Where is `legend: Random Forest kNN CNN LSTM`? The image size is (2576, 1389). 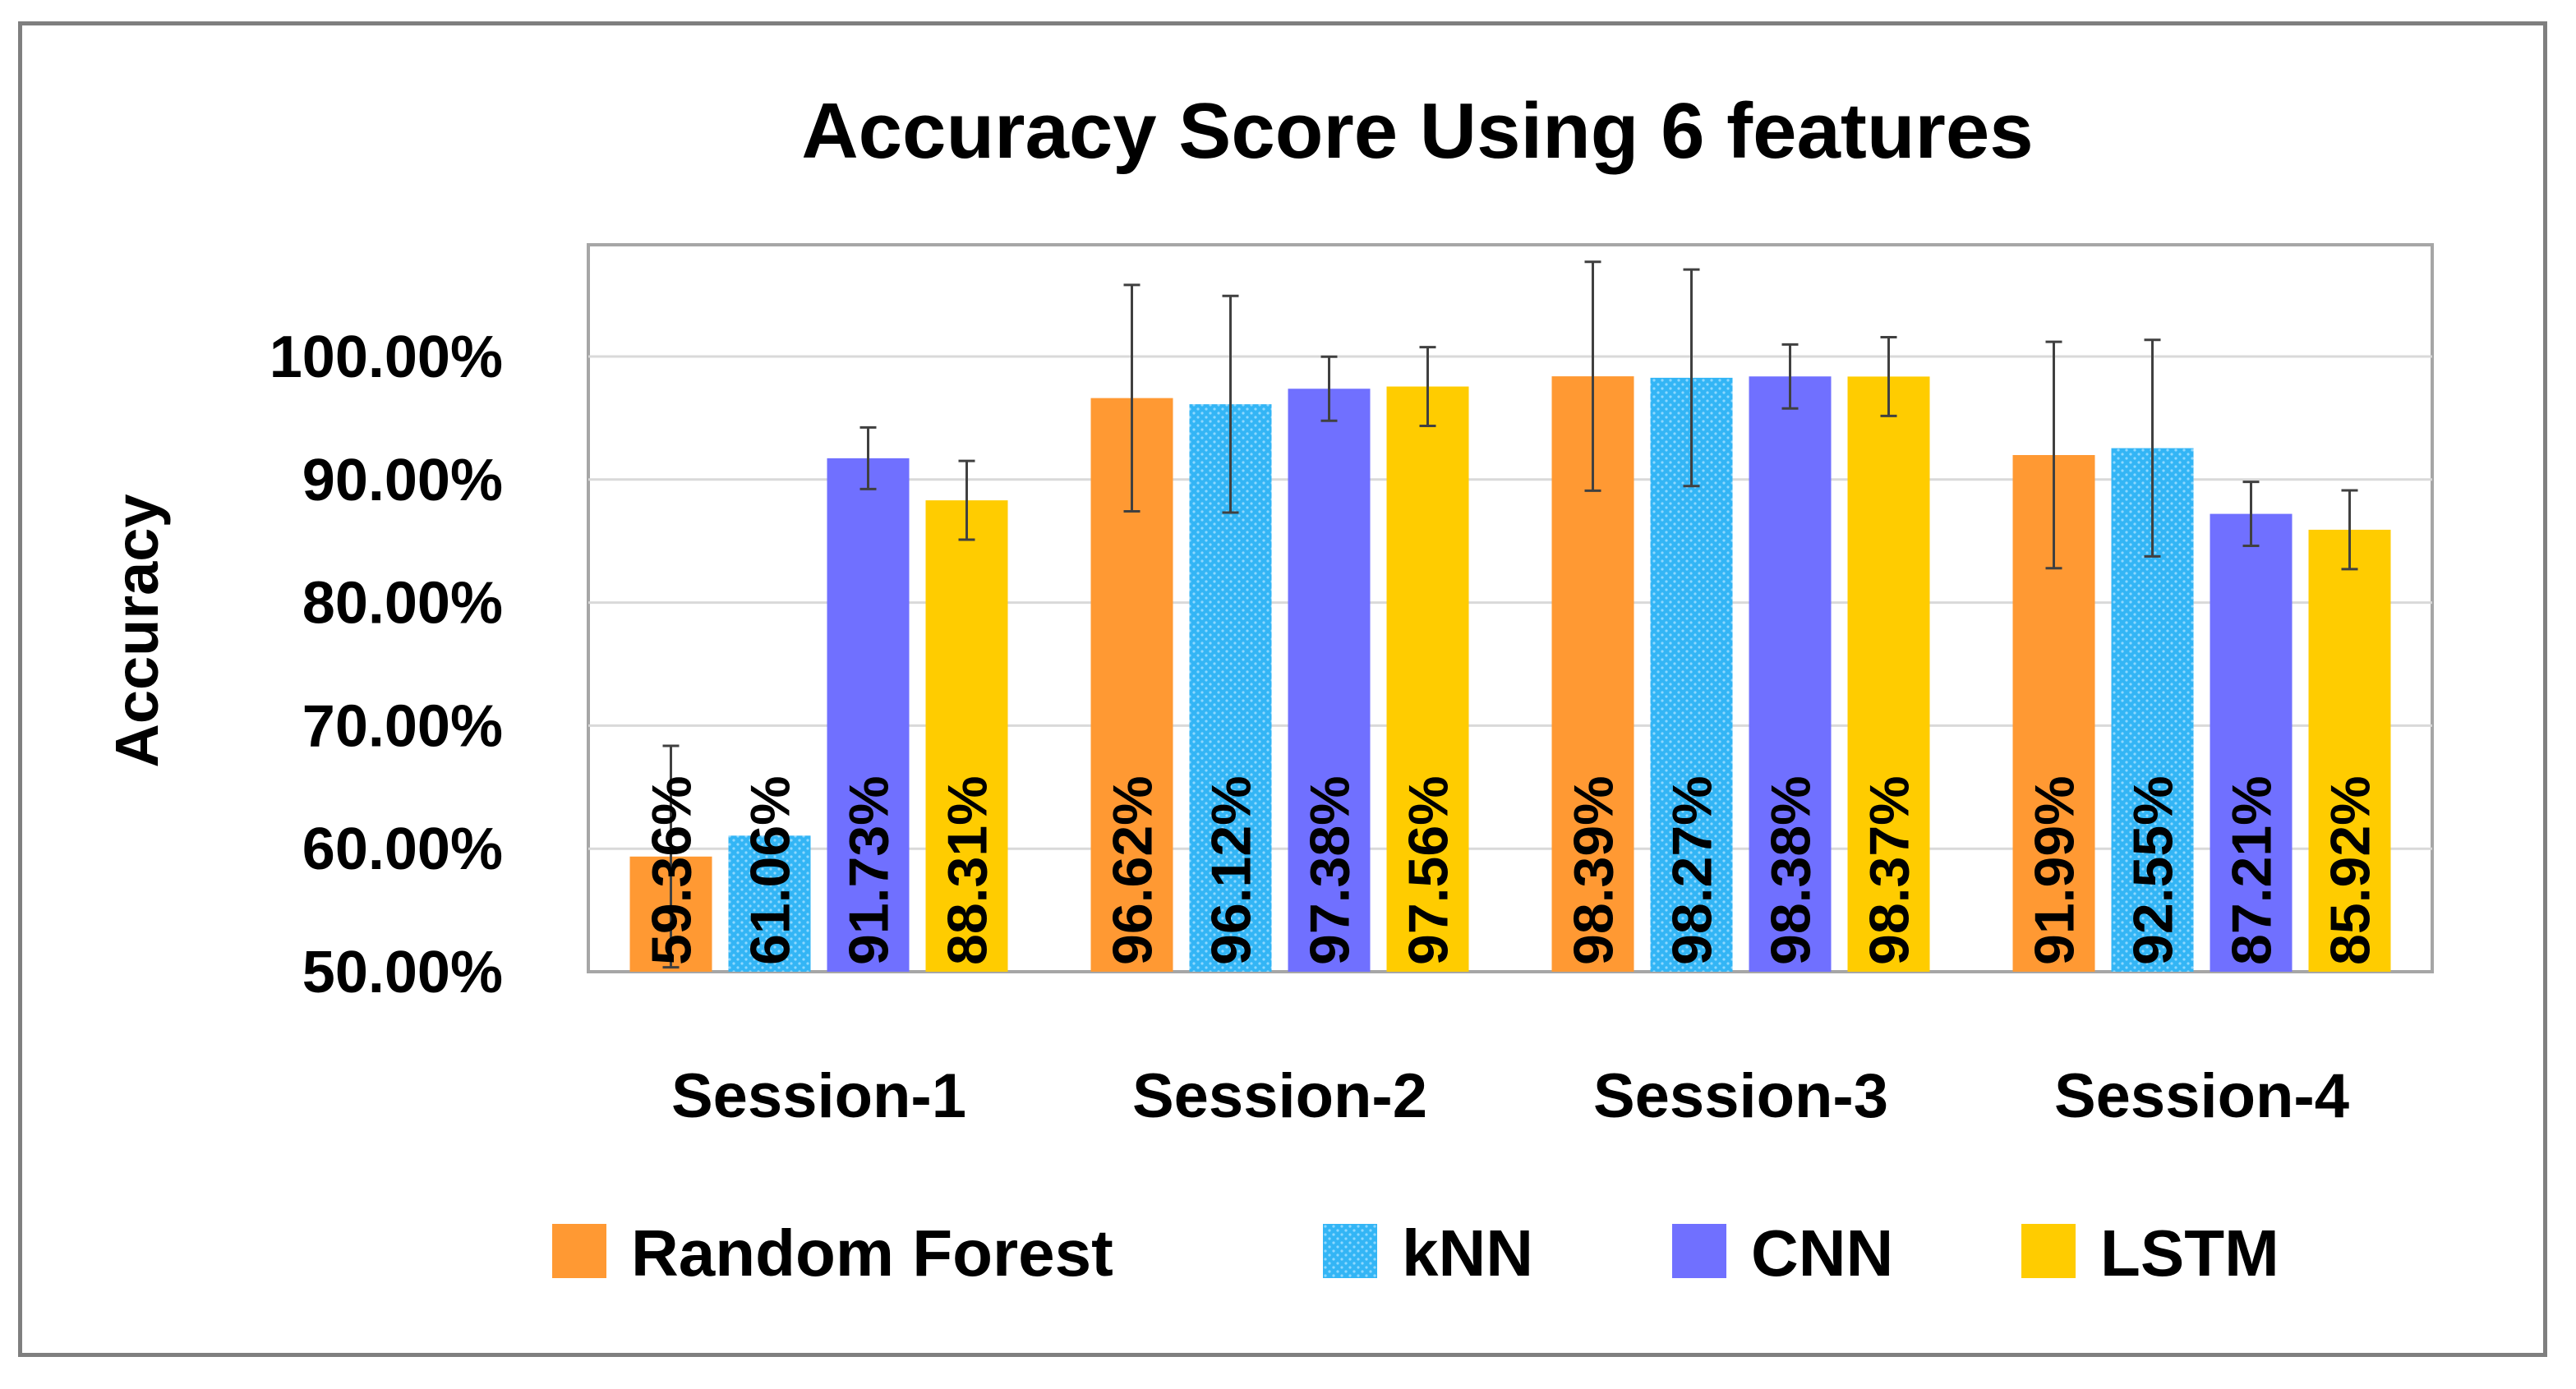
legend: Random Forest kNN CNN LSTM is located at coordinates (1415, 1253).